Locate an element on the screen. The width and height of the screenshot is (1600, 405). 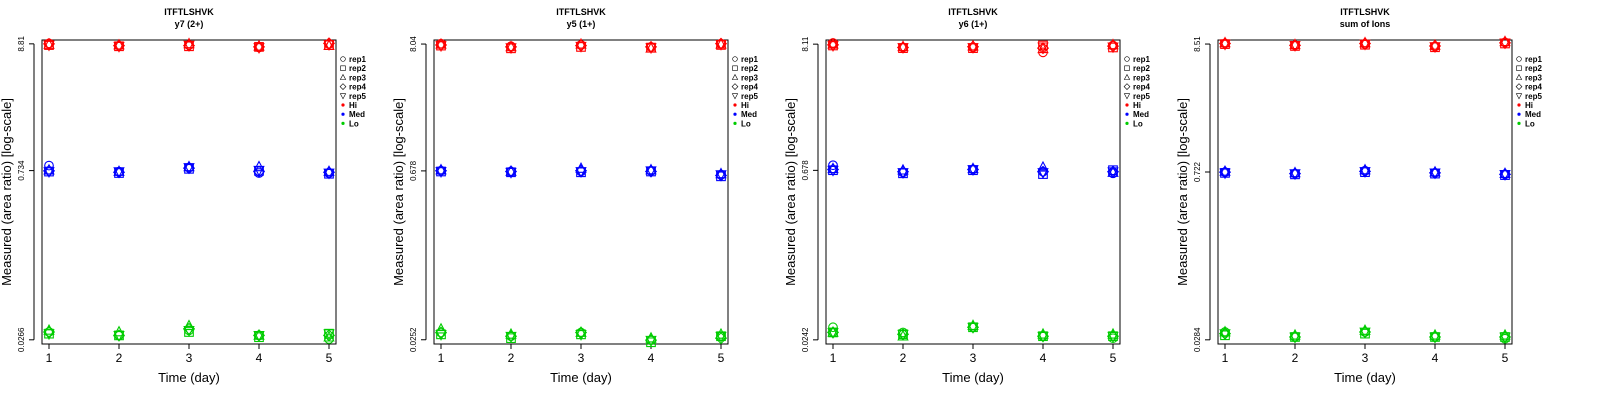
y-tick-label: 0.678 is located at coordinates (413, 170).